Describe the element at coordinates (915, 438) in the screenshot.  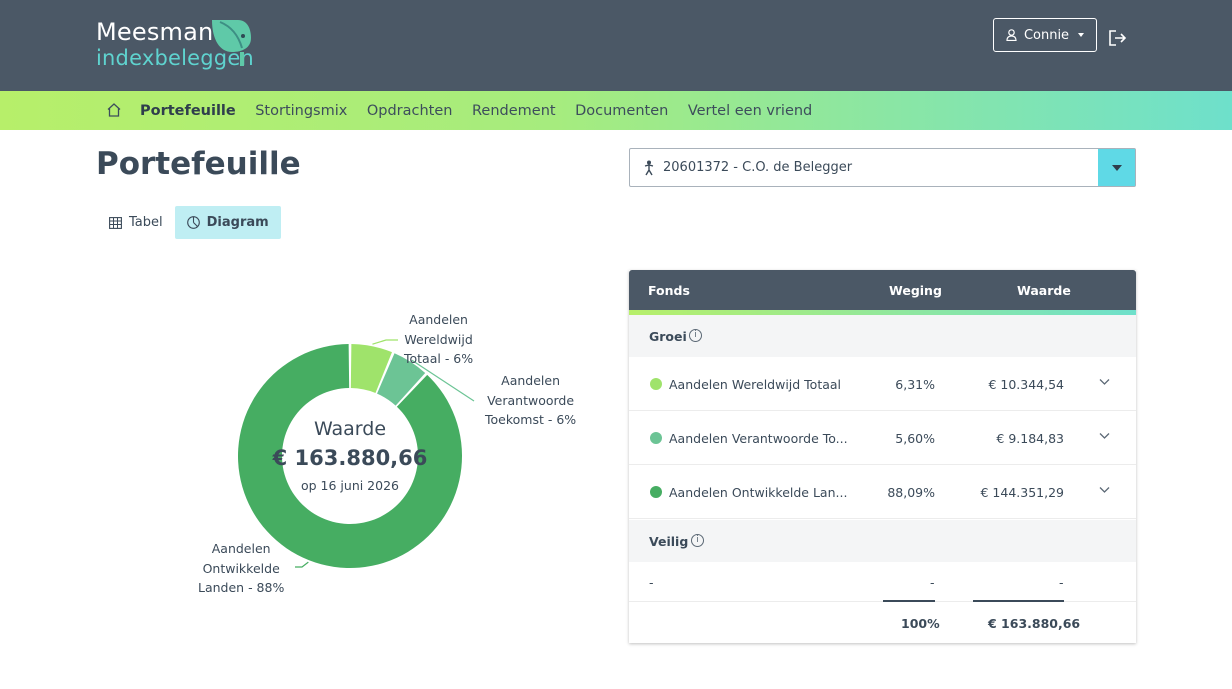
I see `fund-weight: 5,60%` at that location.